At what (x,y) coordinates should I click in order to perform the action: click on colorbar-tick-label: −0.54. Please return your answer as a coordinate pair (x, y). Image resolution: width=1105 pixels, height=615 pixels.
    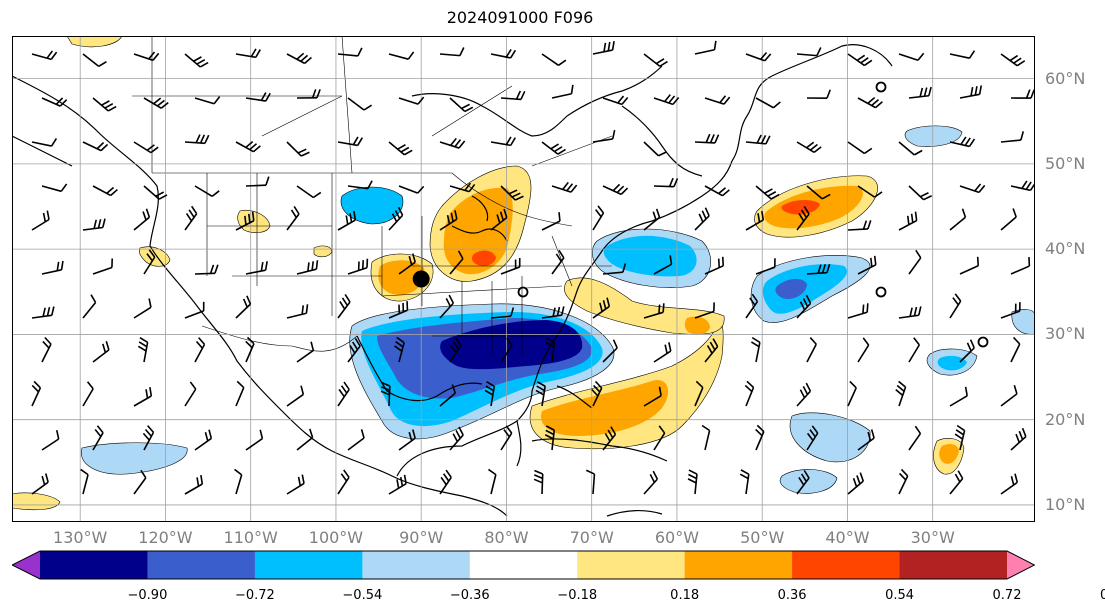
    Looking at the image, I should click on (362, 595).